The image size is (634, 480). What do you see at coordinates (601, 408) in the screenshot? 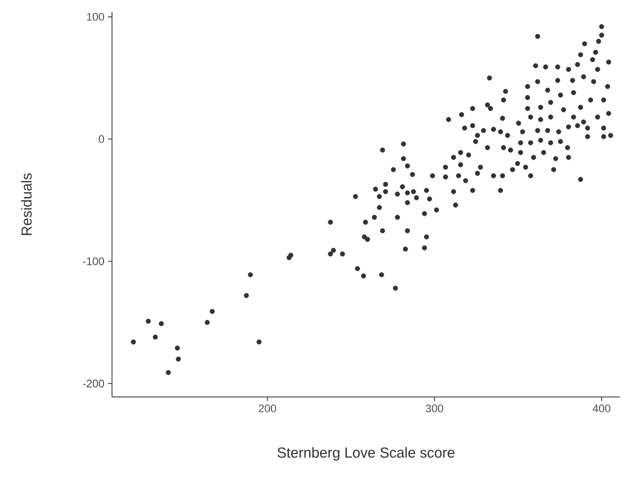
I see `x-tick-label: 400` at bounding box center [601, 408].